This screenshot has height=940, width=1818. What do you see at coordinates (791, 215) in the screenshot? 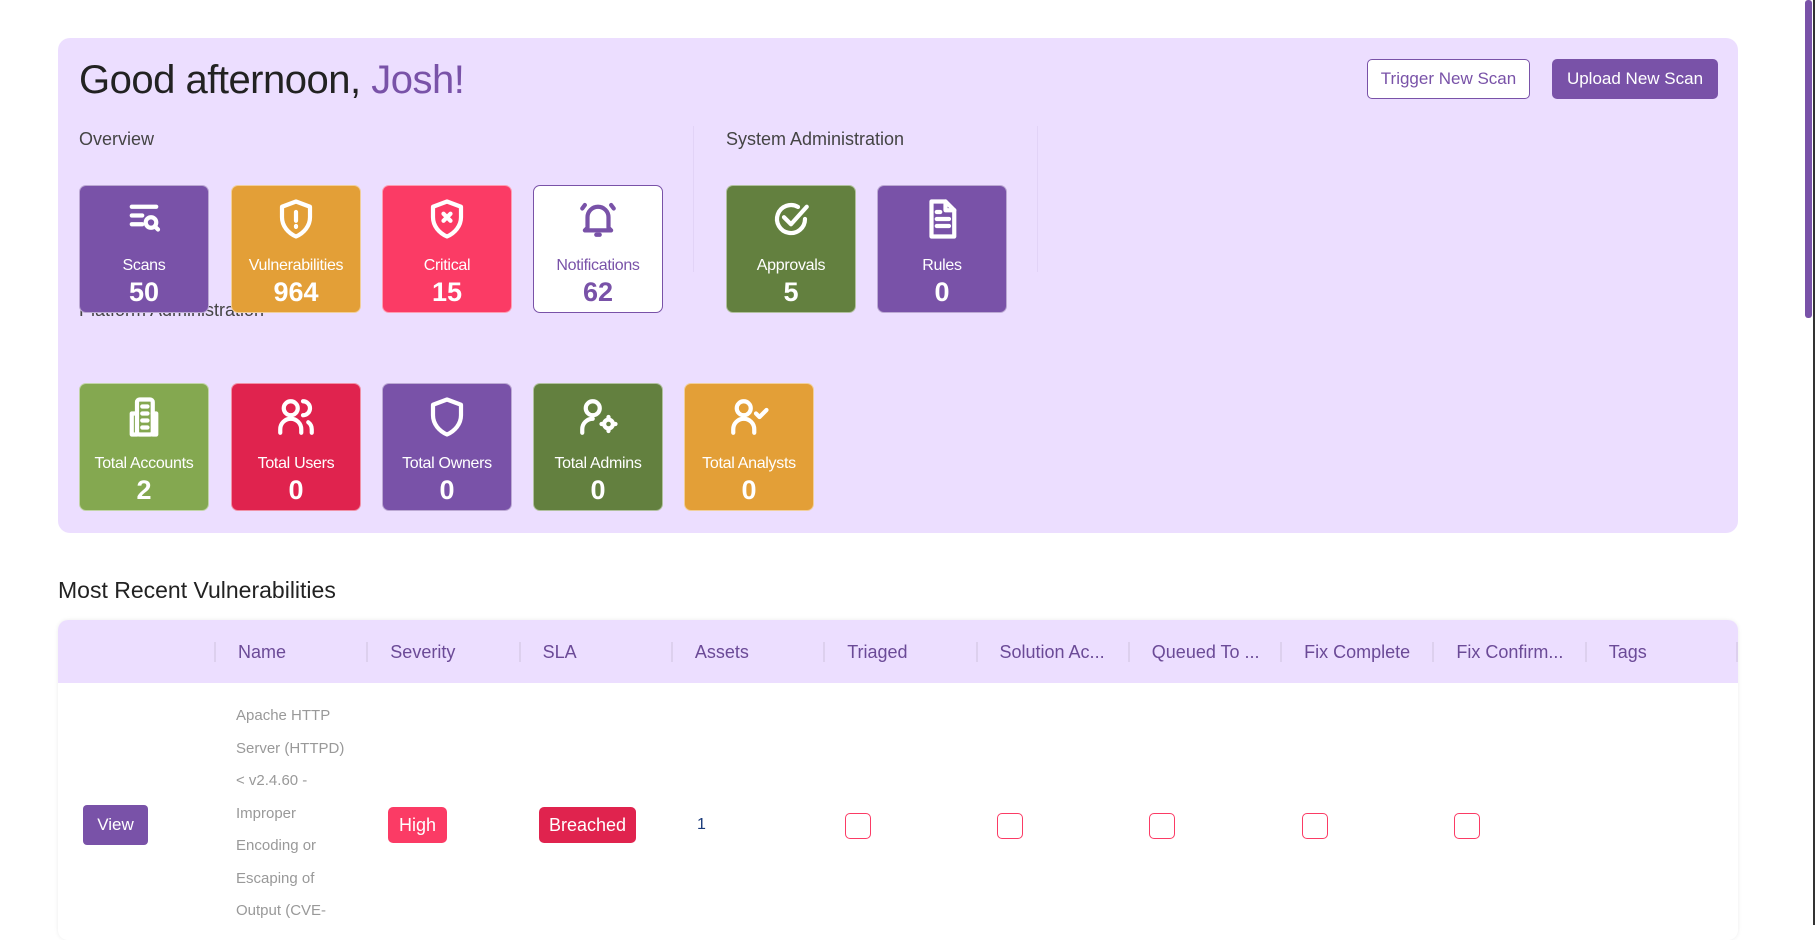
I see `check-circle-icon` at bounding box center [791, 215].